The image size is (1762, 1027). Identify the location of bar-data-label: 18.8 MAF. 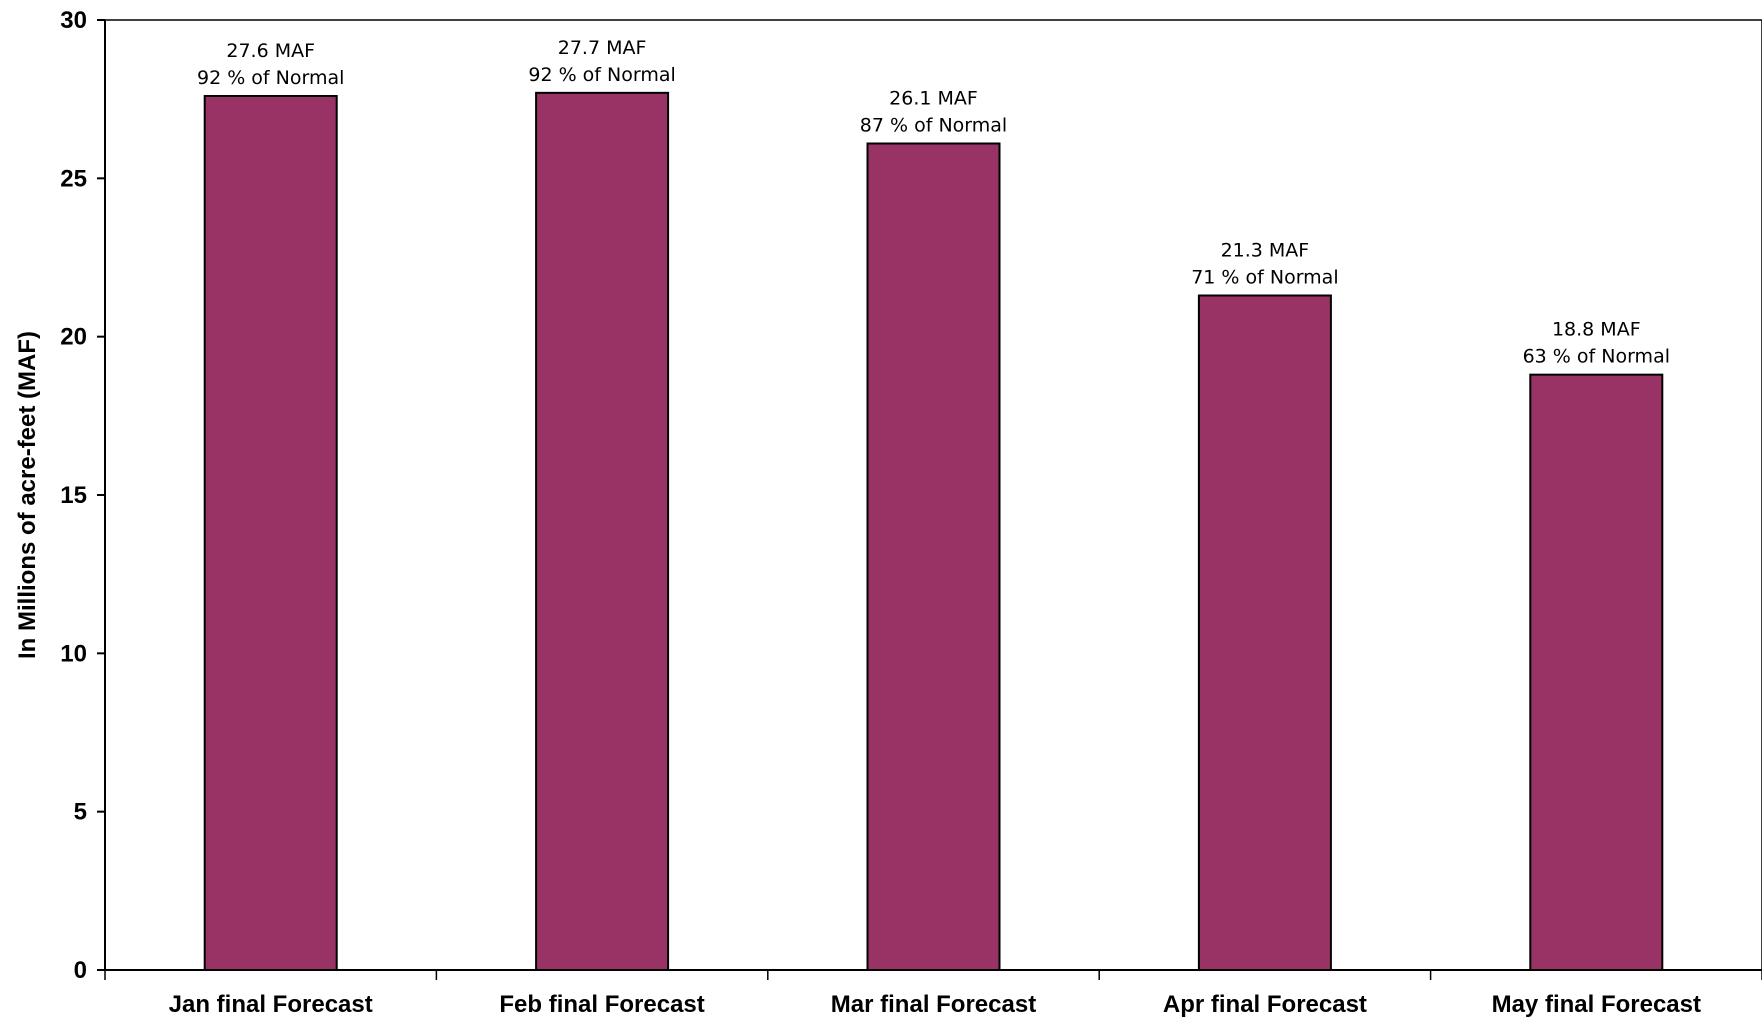
(1596, 330).